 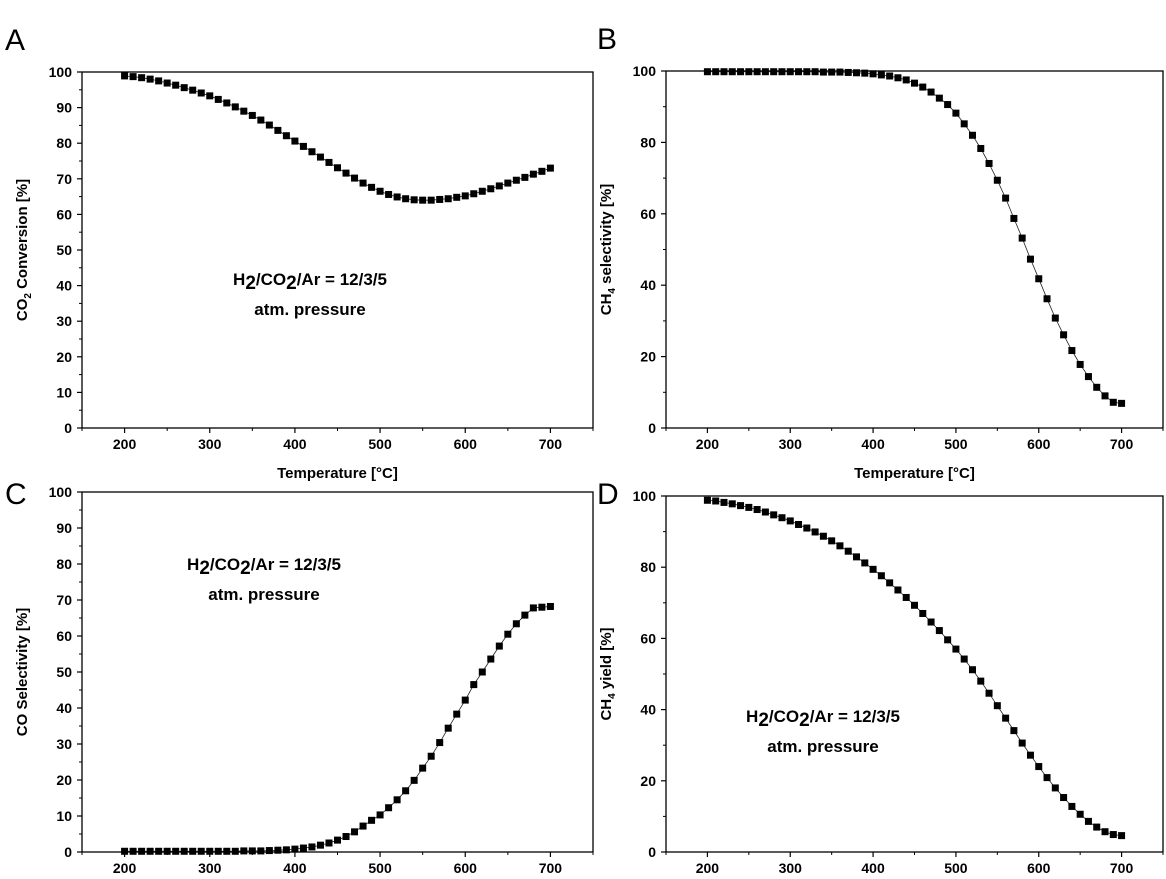 I want to click on x-tick-label: 500, so click(x=956, y=868).